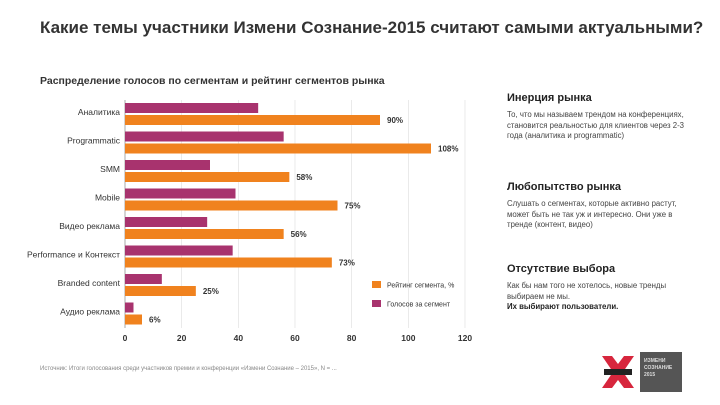 The height and width of the screenshot is (405, 720). I want to click on x-tick-label: 80, so click(352, 338).